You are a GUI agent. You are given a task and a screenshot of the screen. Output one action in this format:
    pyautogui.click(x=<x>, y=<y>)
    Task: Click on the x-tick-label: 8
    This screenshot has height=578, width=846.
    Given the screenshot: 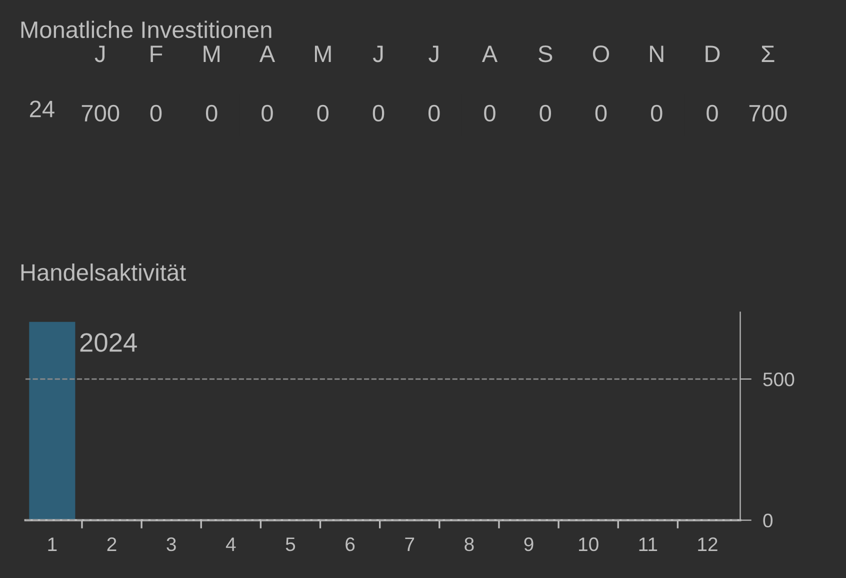 What is the action you would take?
    pyautogui.click(x=469, y=544)
    